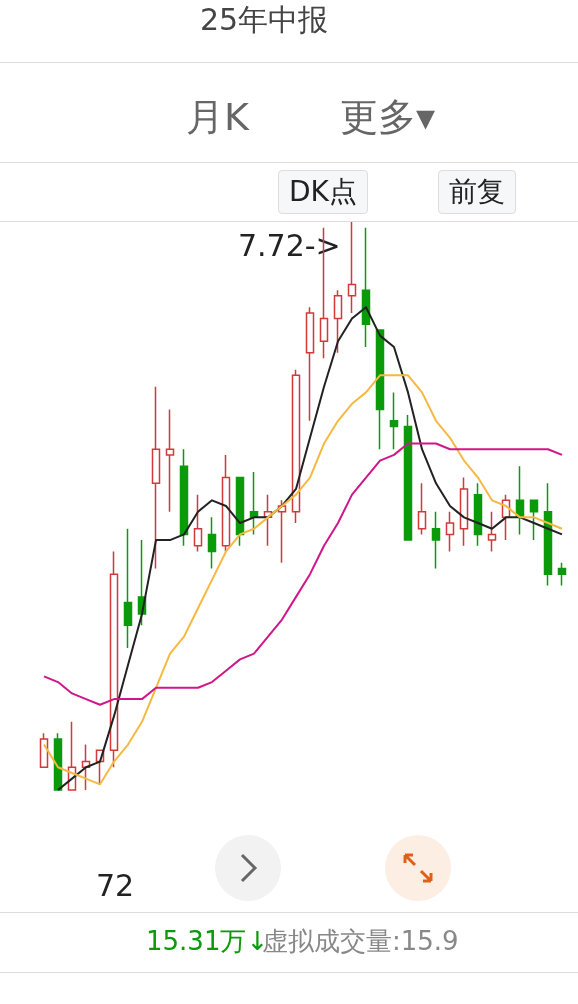  I want to click on text: DK点, so click(323, 192).